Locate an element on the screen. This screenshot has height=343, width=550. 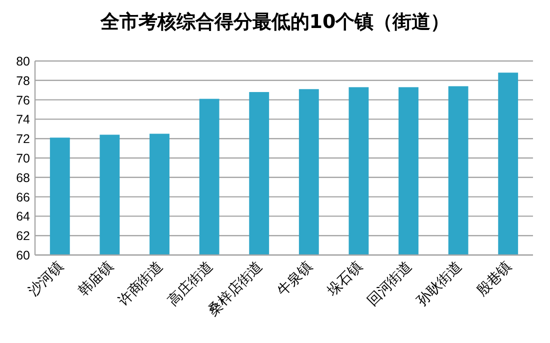
ytick: 66 is located at coordinates (23, 197).